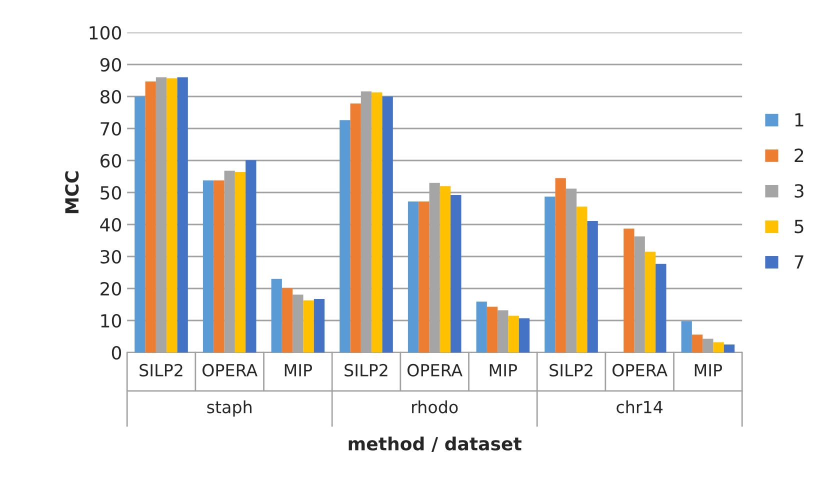  What do you see at coordinates (799, 227) in the screenshot?
I see `legend-label: 5` at bounding box center [799, 227].